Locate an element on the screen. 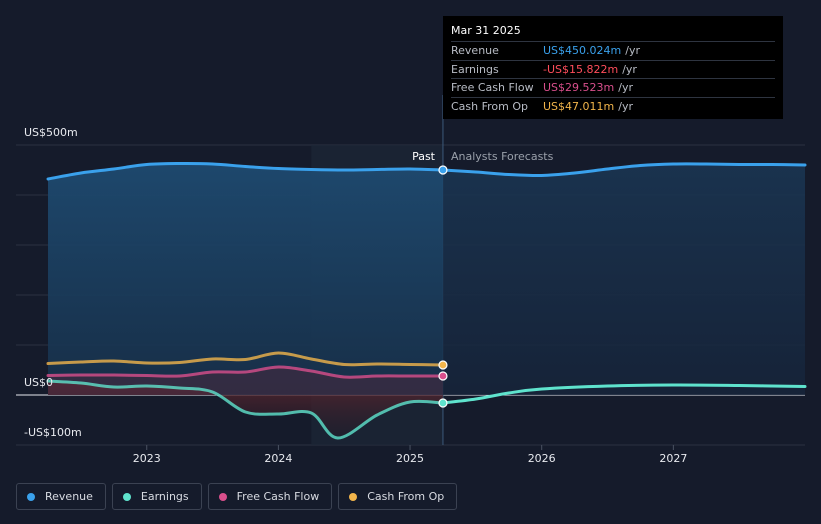 The height and width of the screenshot is (524, 821). fcf-area is located at coordinates (245, 380).